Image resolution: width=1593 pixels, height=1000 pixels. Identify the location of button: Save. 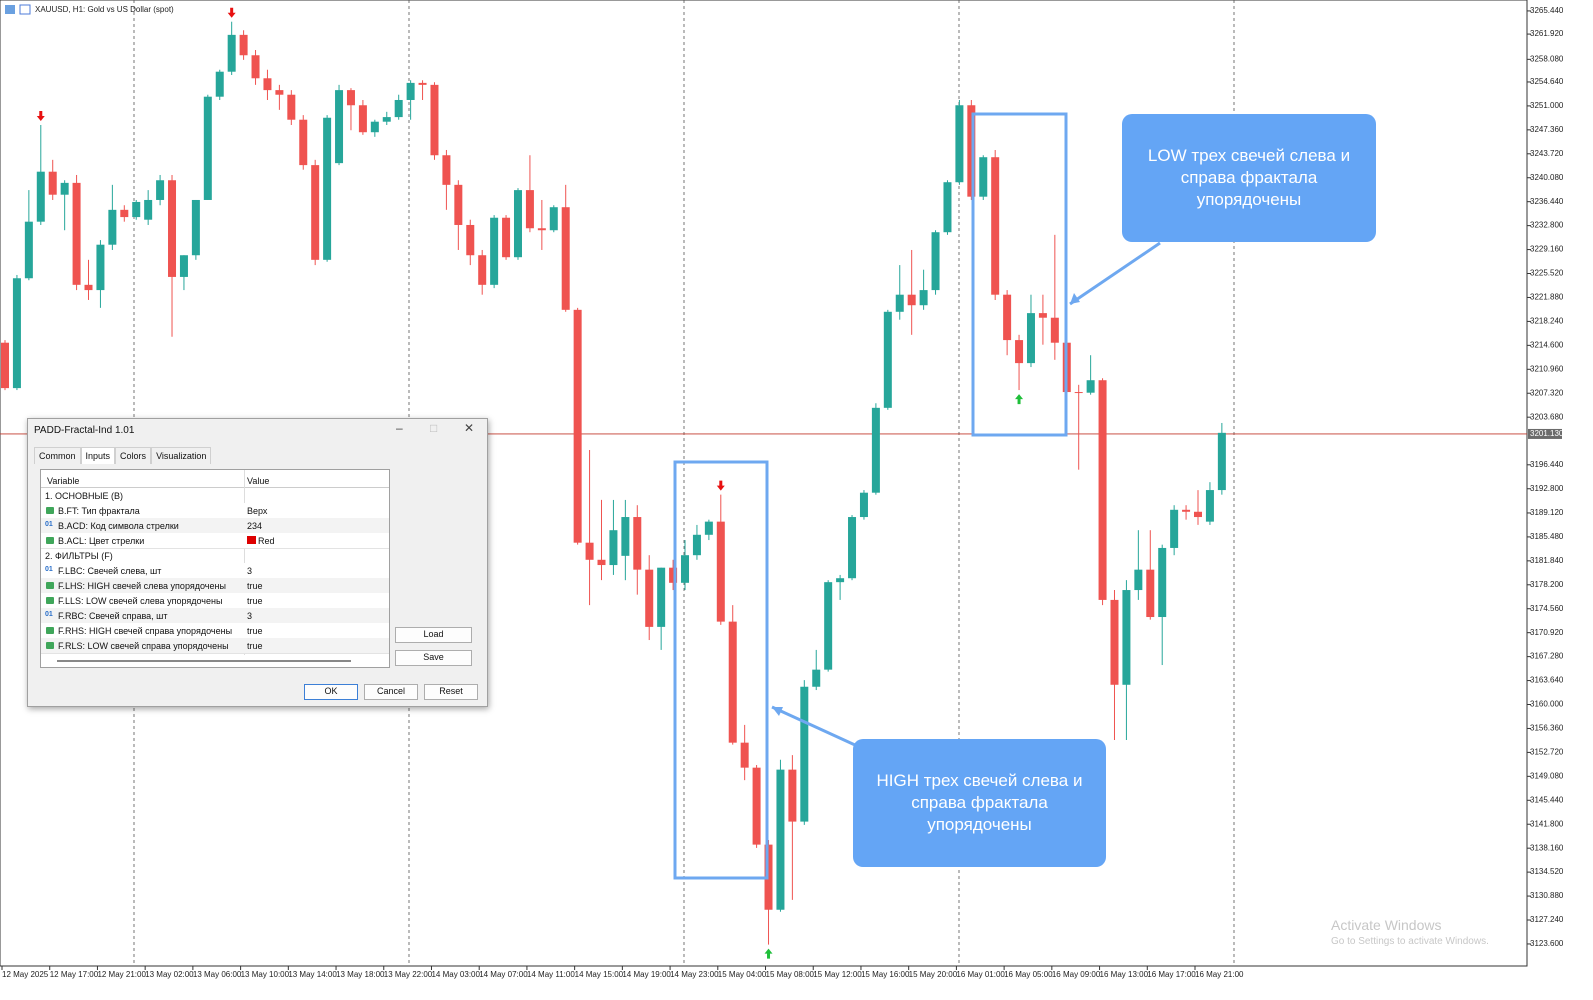
(433, 658).